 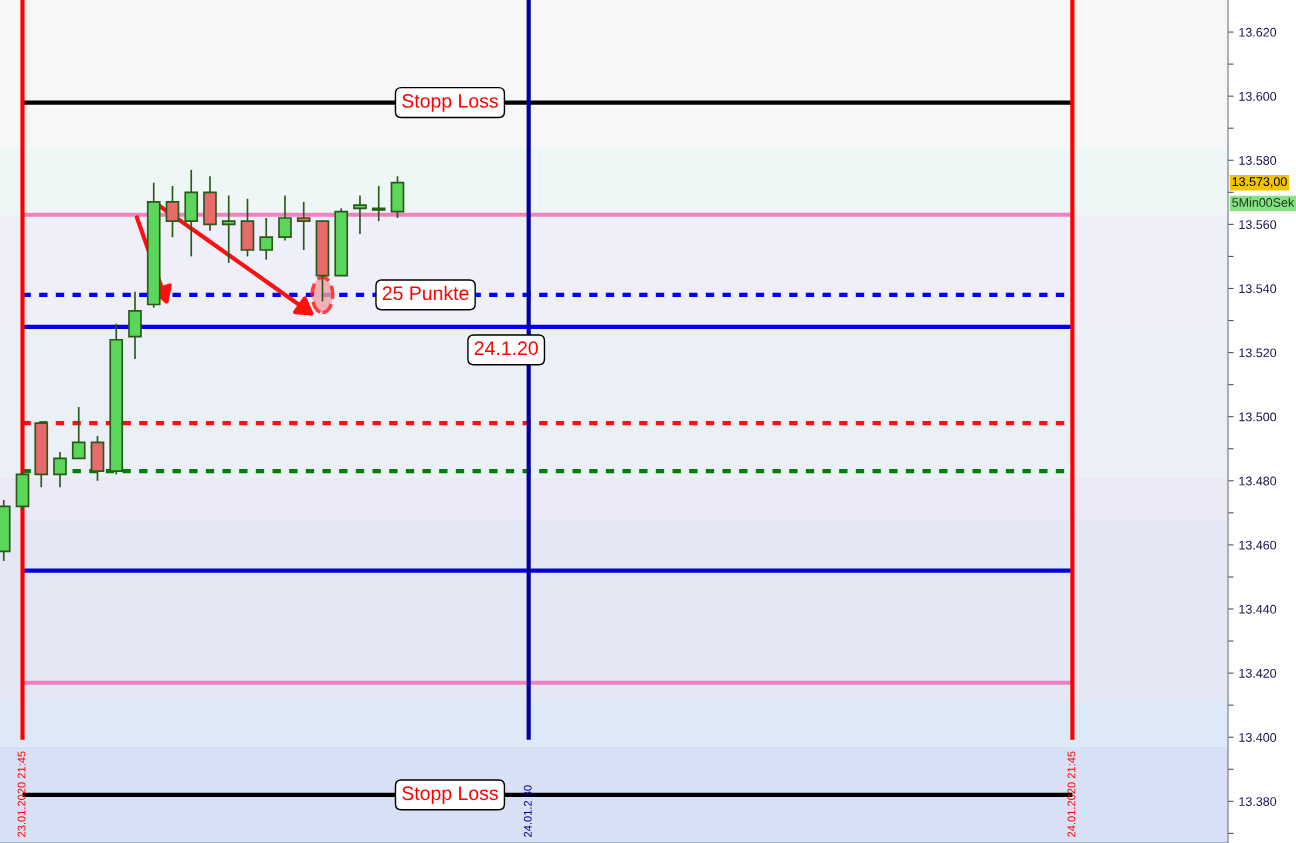 What do you see at coordinates (1258, 96) in the screenshot?
I see `y-tick-label: 13.600` at bounding box center [1258, 96].